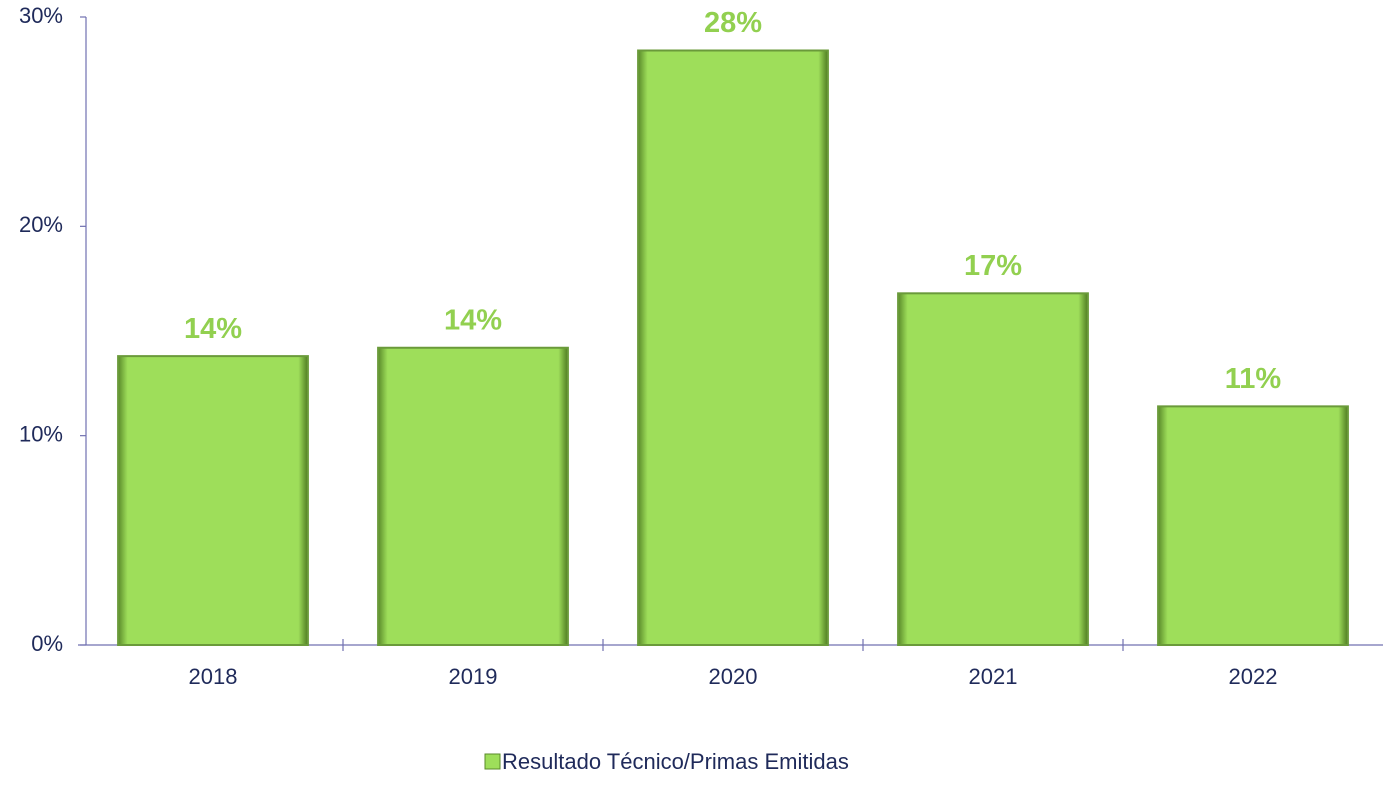 The height and width of the screenshot is (800, 1383). I want to click on value-label: 17%, so click(993, 266).